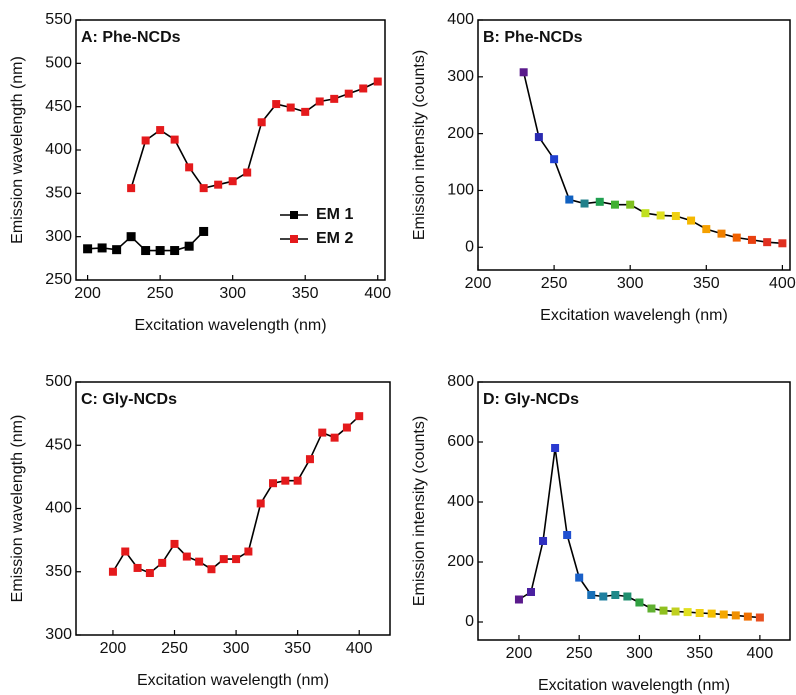 This screenshot has height=695, width=796. Describe the element at coordinates (334, 238) in the screenshot. I see `legend-label: EM 2` at that location.